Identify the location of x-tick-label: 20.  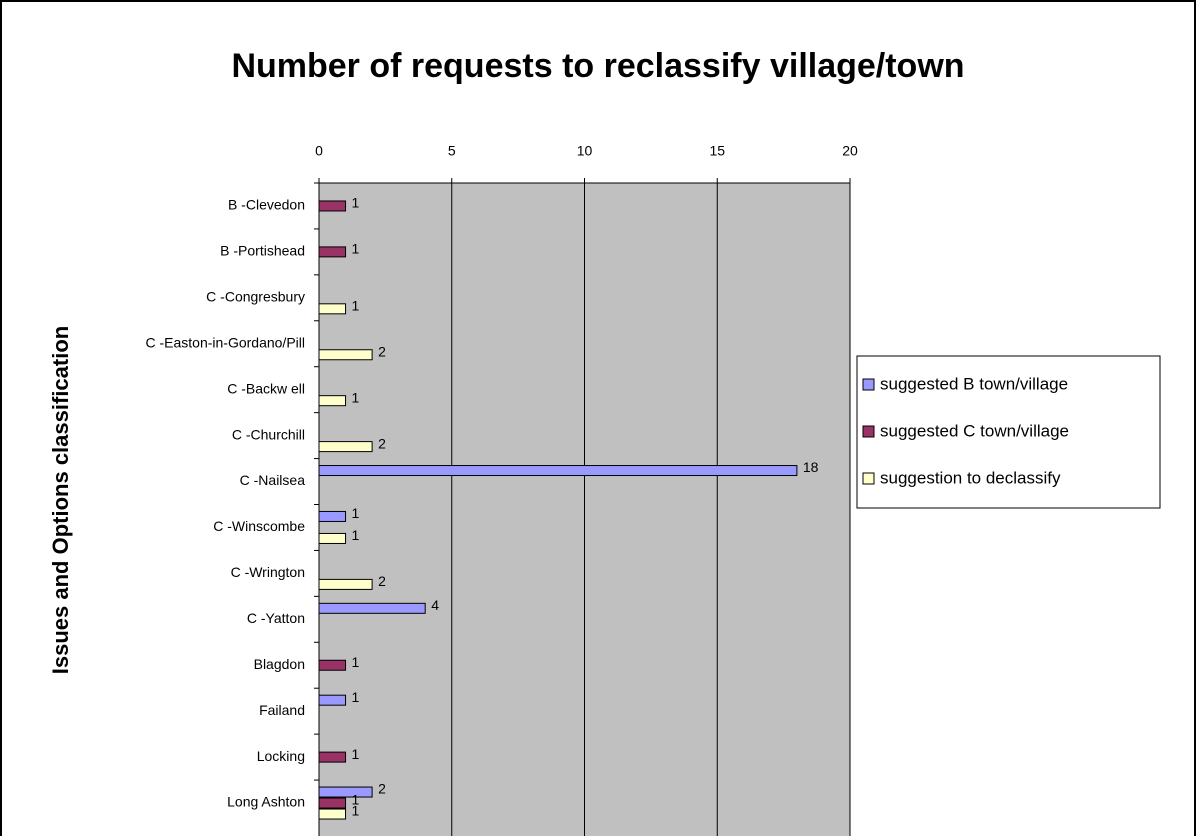
(850, 151).